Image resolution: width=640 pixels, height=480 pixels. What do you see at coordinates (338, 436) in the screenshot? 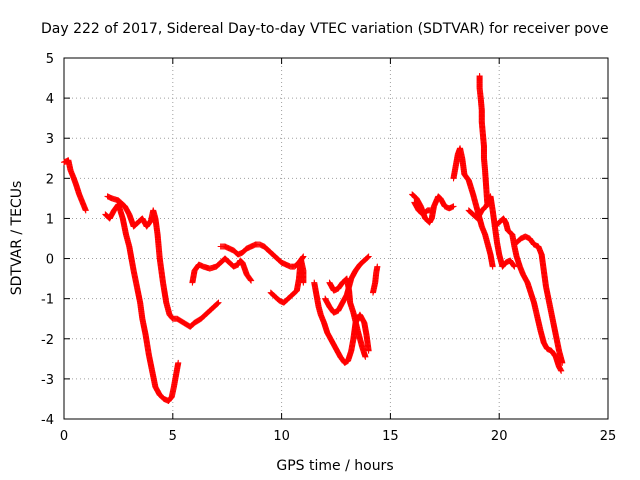
I see `x-tick-labels: 0 5 10 15 20 25` at bounding box center [338, 436].